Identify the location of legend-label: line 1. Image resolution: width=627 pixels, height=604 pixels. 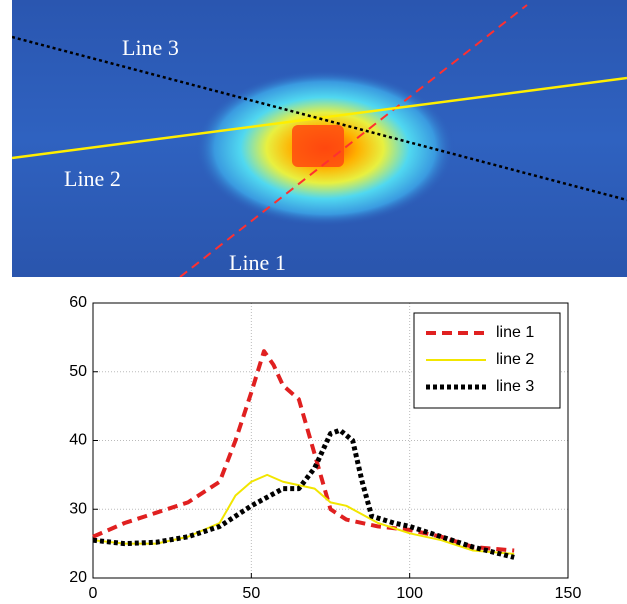
(515, 332).